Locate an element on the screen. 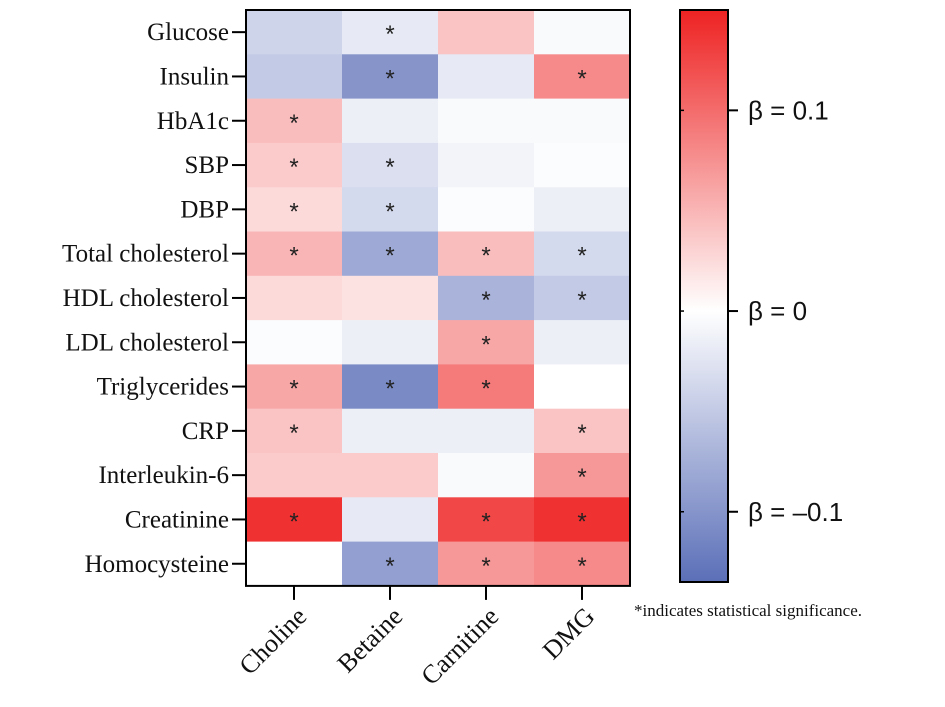 This screenshot has height=707, width=945. colorbar: β = 0.1 β = 0 β = –0.1 is located at coordinates (761, 296).